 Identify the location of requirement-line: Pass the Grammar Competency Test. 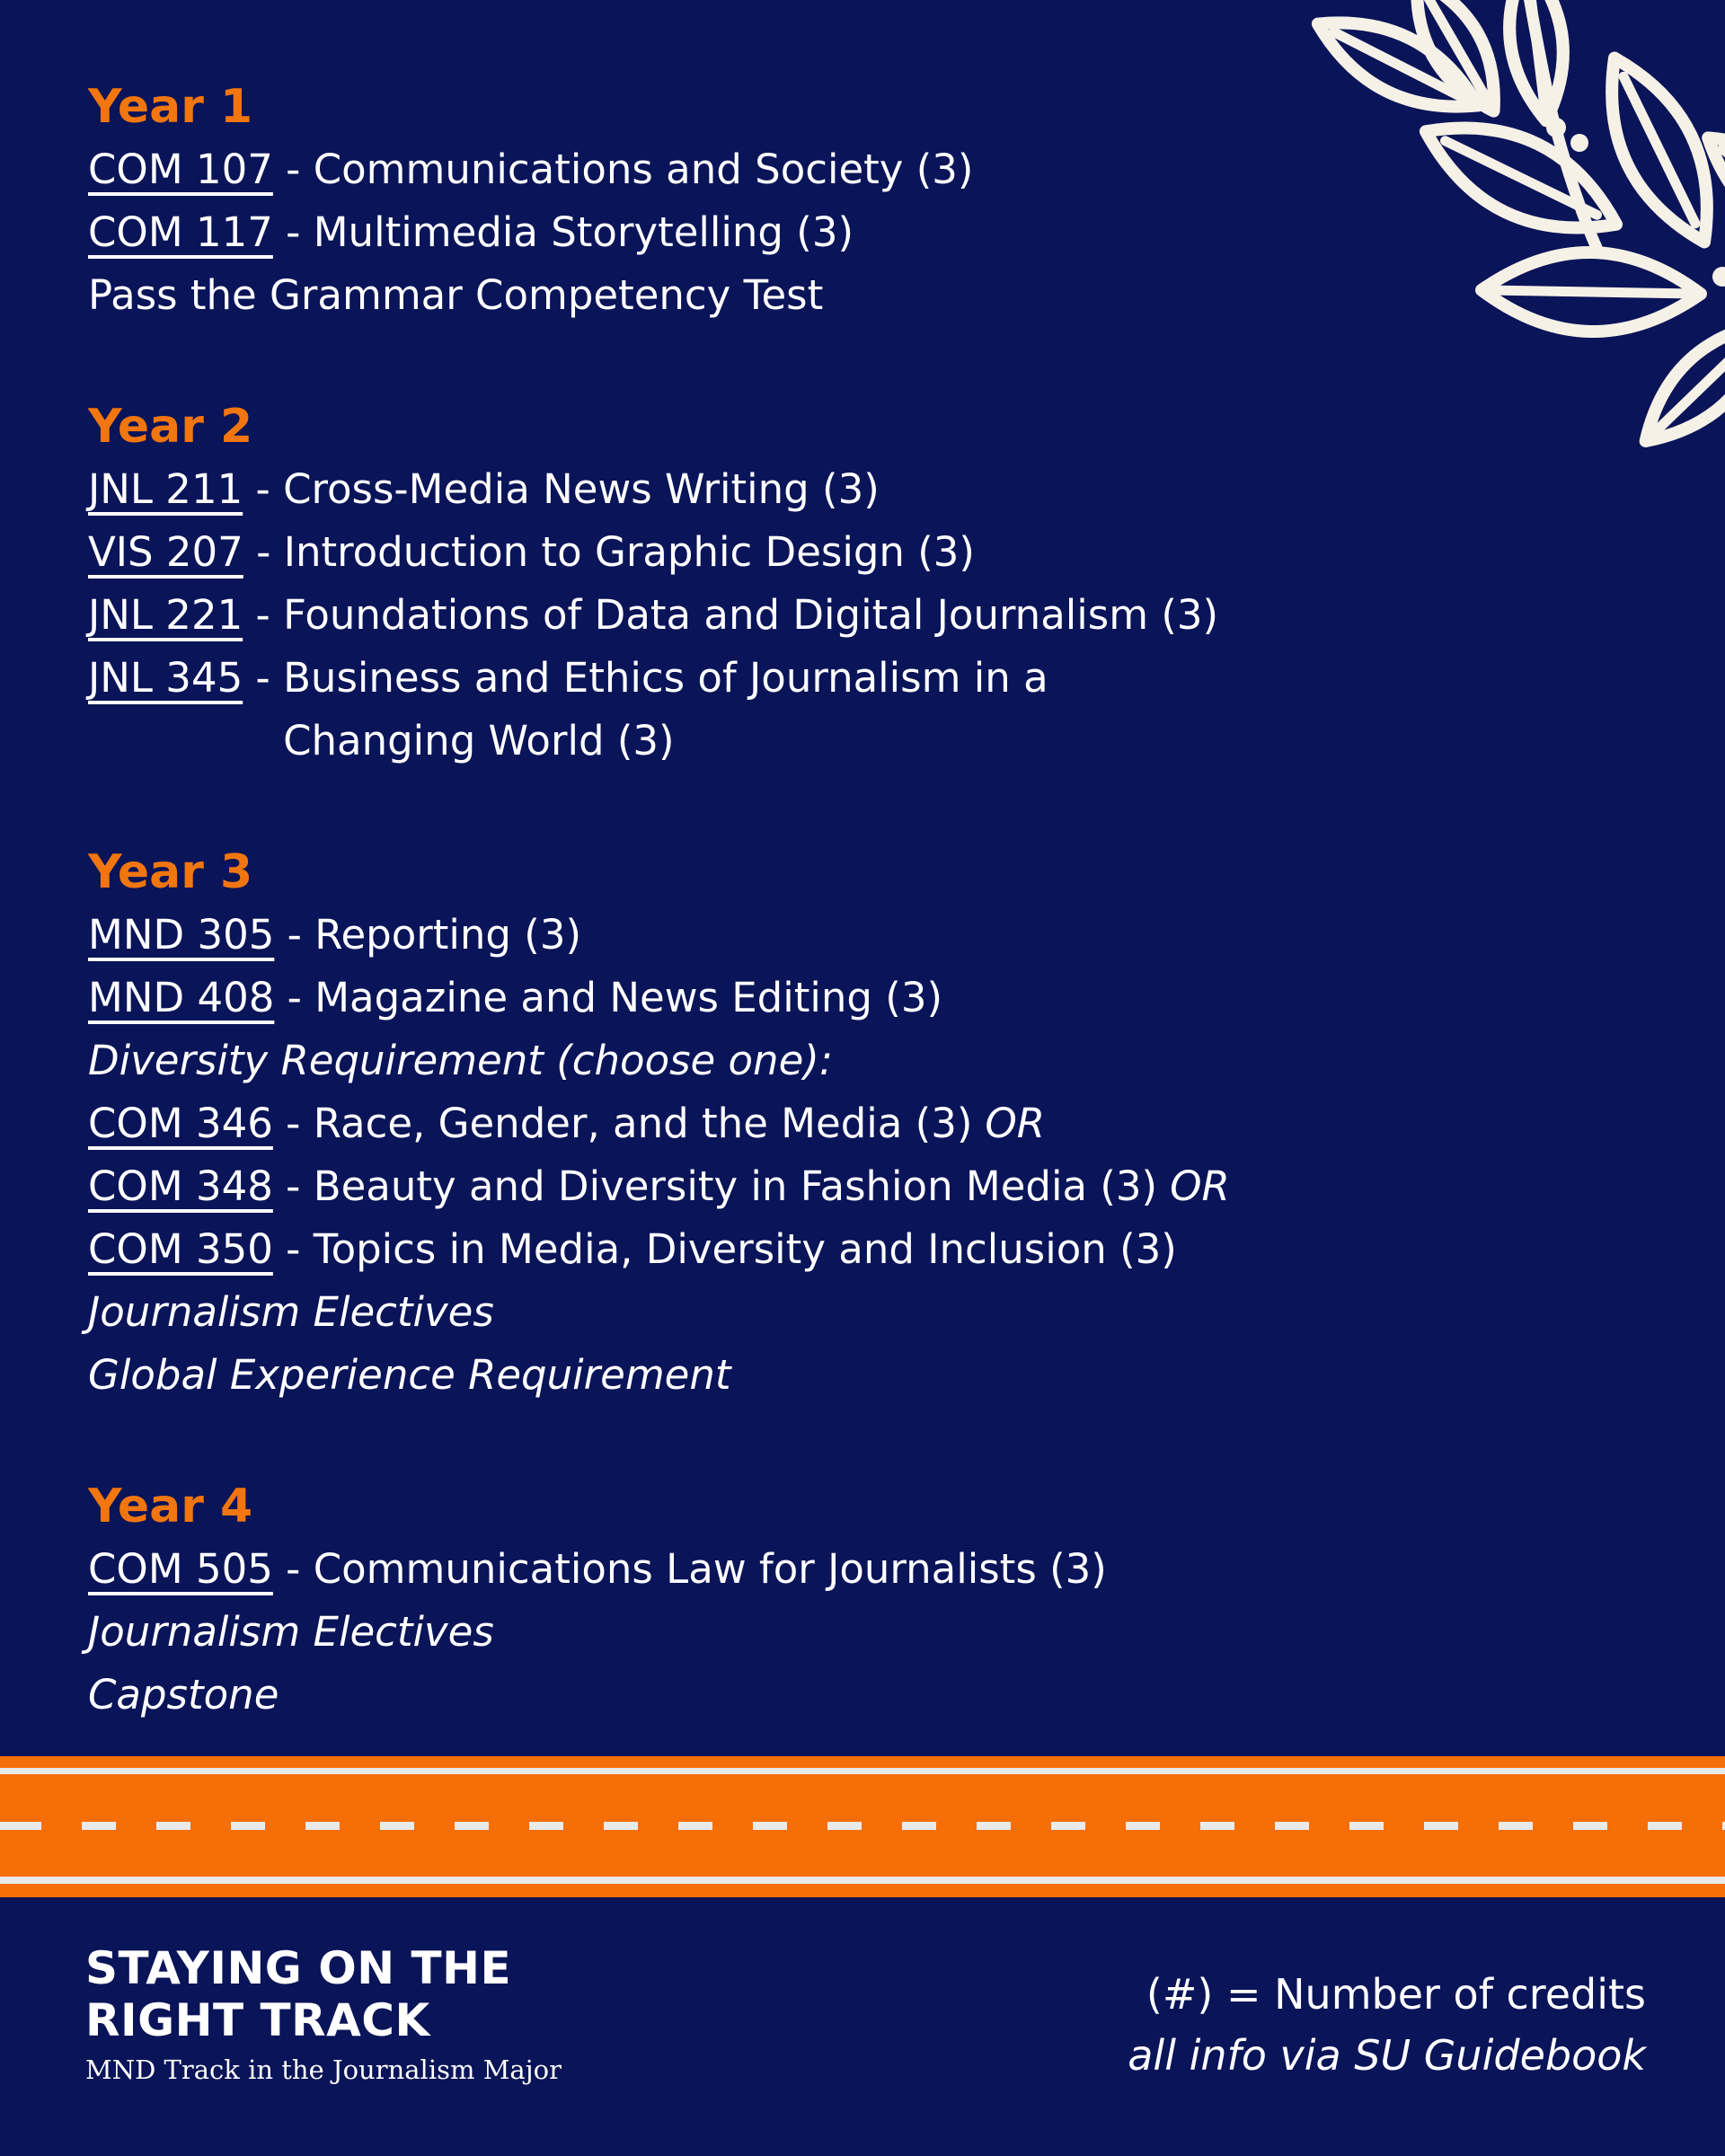
(456, 295).